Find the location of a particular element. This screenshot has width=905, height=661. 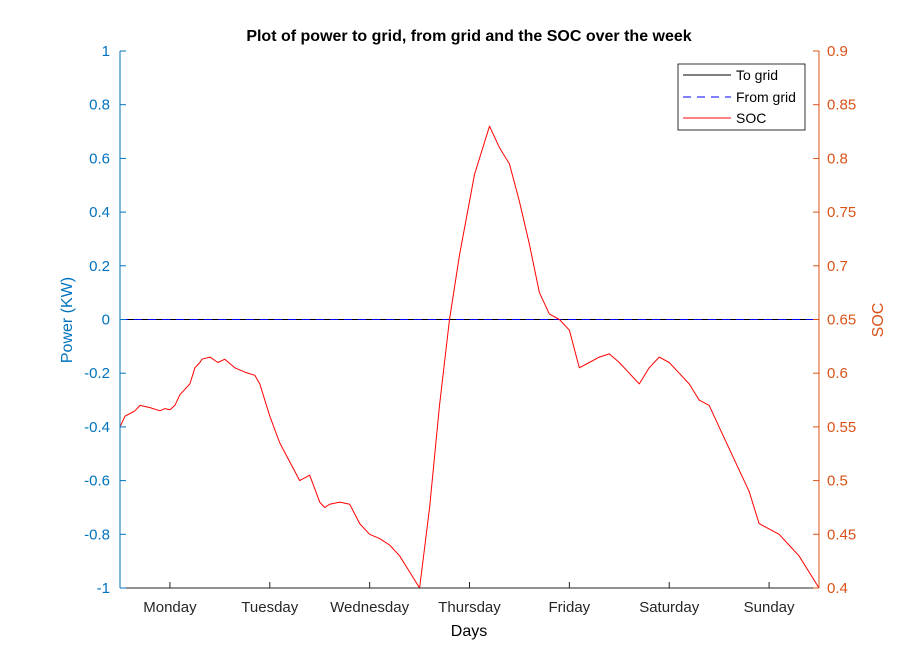

right-tick-label: 0.6 is located at coordinates (837, 373).